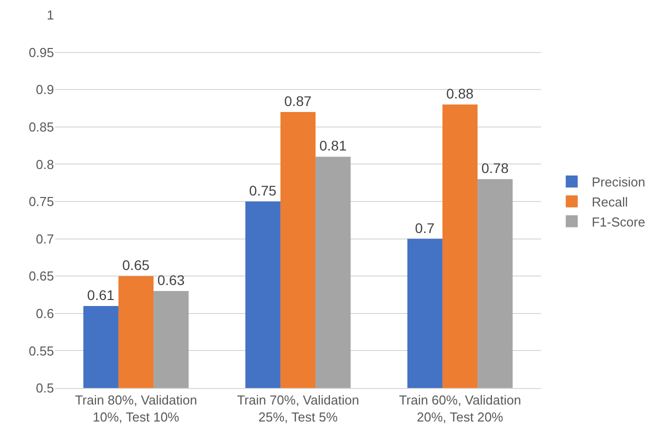 This screenshot has width=662, height=438. Describe the element at coordinates (136, 265) in the screenshot. I see `data-label: 0.65` at that location.